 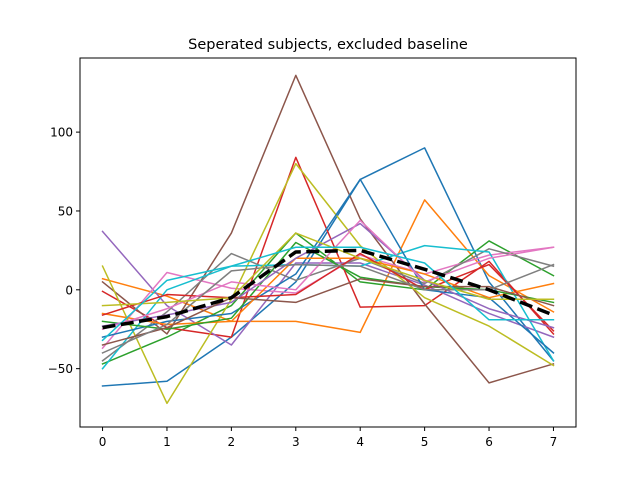 What do you see at coordinates (554, 442) in the screenshot?
I see `x-tick-label: 7` at bounding box center [554, 442].